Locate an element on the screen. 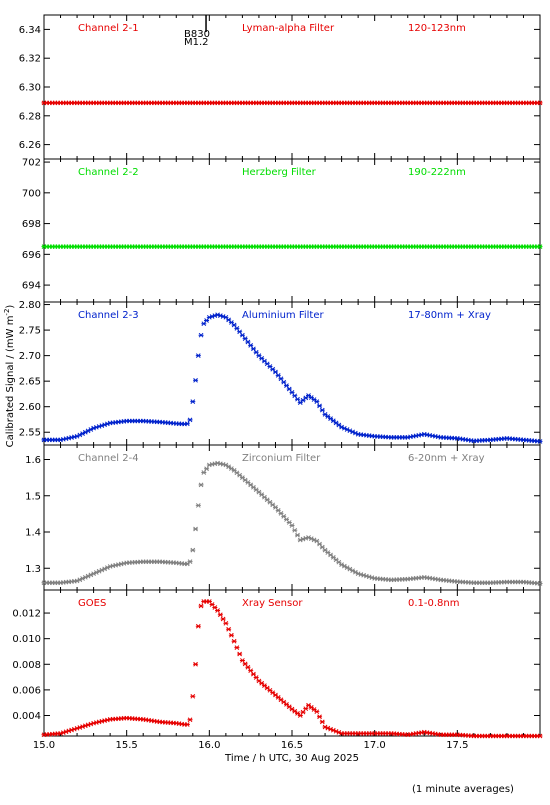 The image size is (550, 805). x-axis-title: Time / h UTC, 30 Aug 2025 is located at coordinates (291, 758).